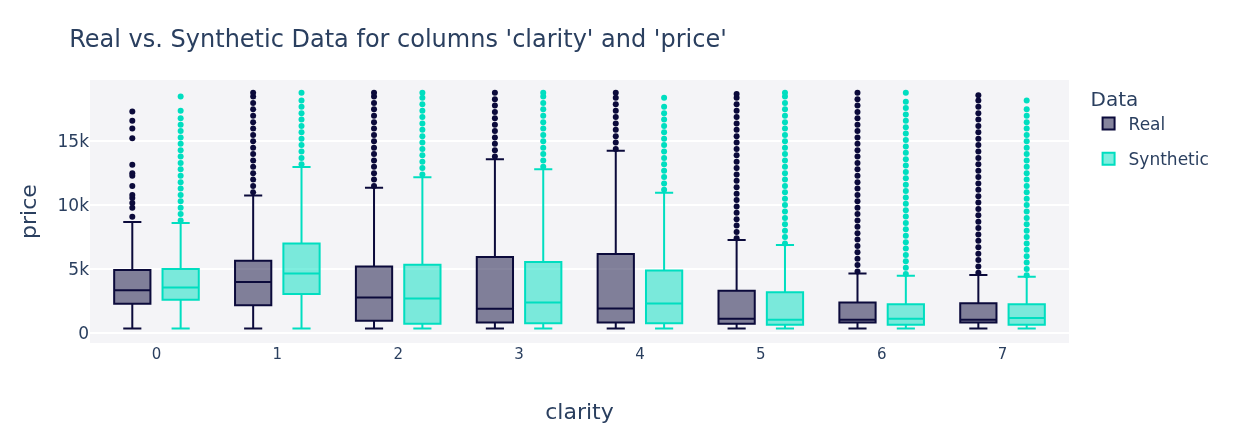 This screenshot has height=428, width=1259. Describe the element at coordinates (73, 141) in the screenshot. I see `y-tick-label: 15k` at that location.